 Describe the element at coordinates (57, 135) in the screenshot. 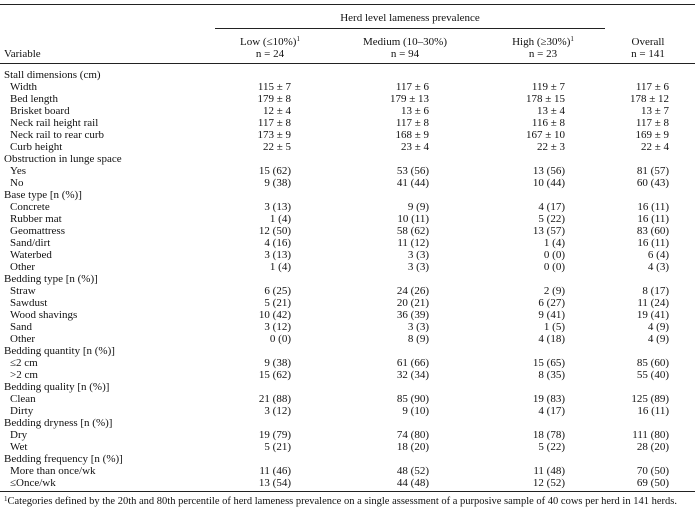

I see `row-label: Neck rail to rear curb` at that location.